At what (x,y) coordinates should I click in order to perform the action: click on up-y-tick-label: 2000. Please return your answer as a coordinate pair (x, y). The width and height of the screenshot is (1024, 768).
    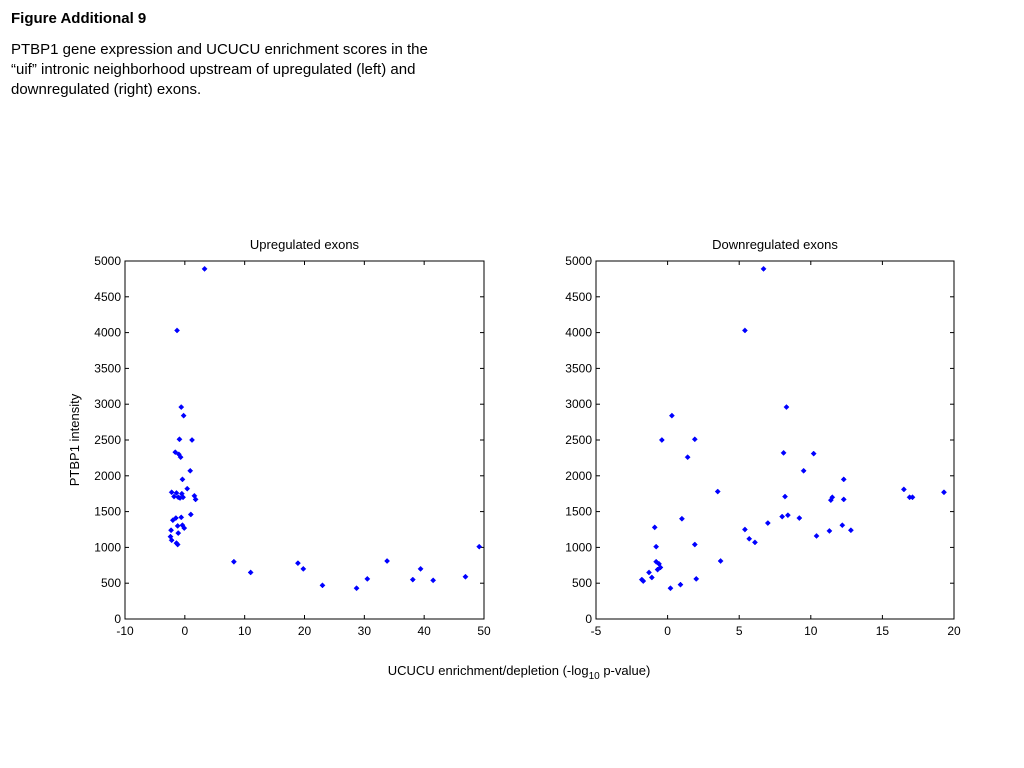
    Looking at the image, I should click on (107, 476).